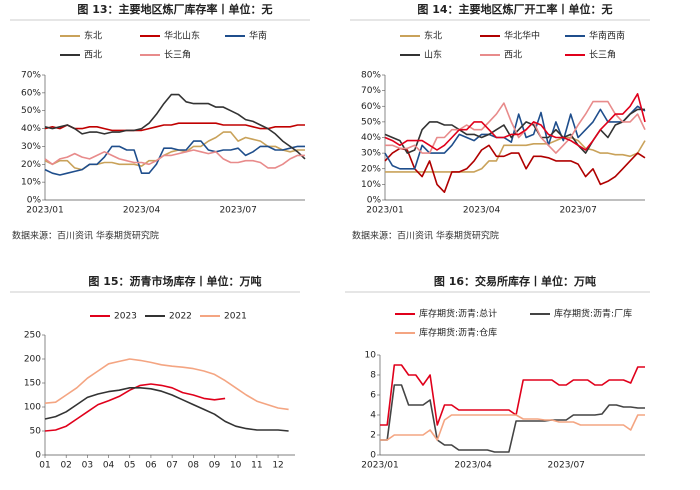 This screenshot has height=490, width=700. Describe the element at coordinates (277, 466) in the screenshot. I see `x-tick-label: 12` at that location.